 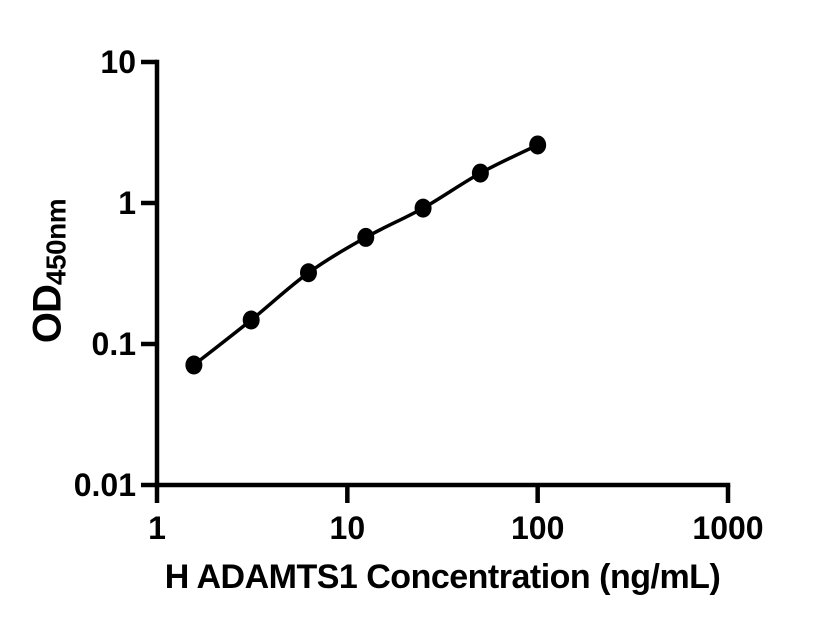 I want to click on x-tick-label: 1000, so click(x=727, y=528).